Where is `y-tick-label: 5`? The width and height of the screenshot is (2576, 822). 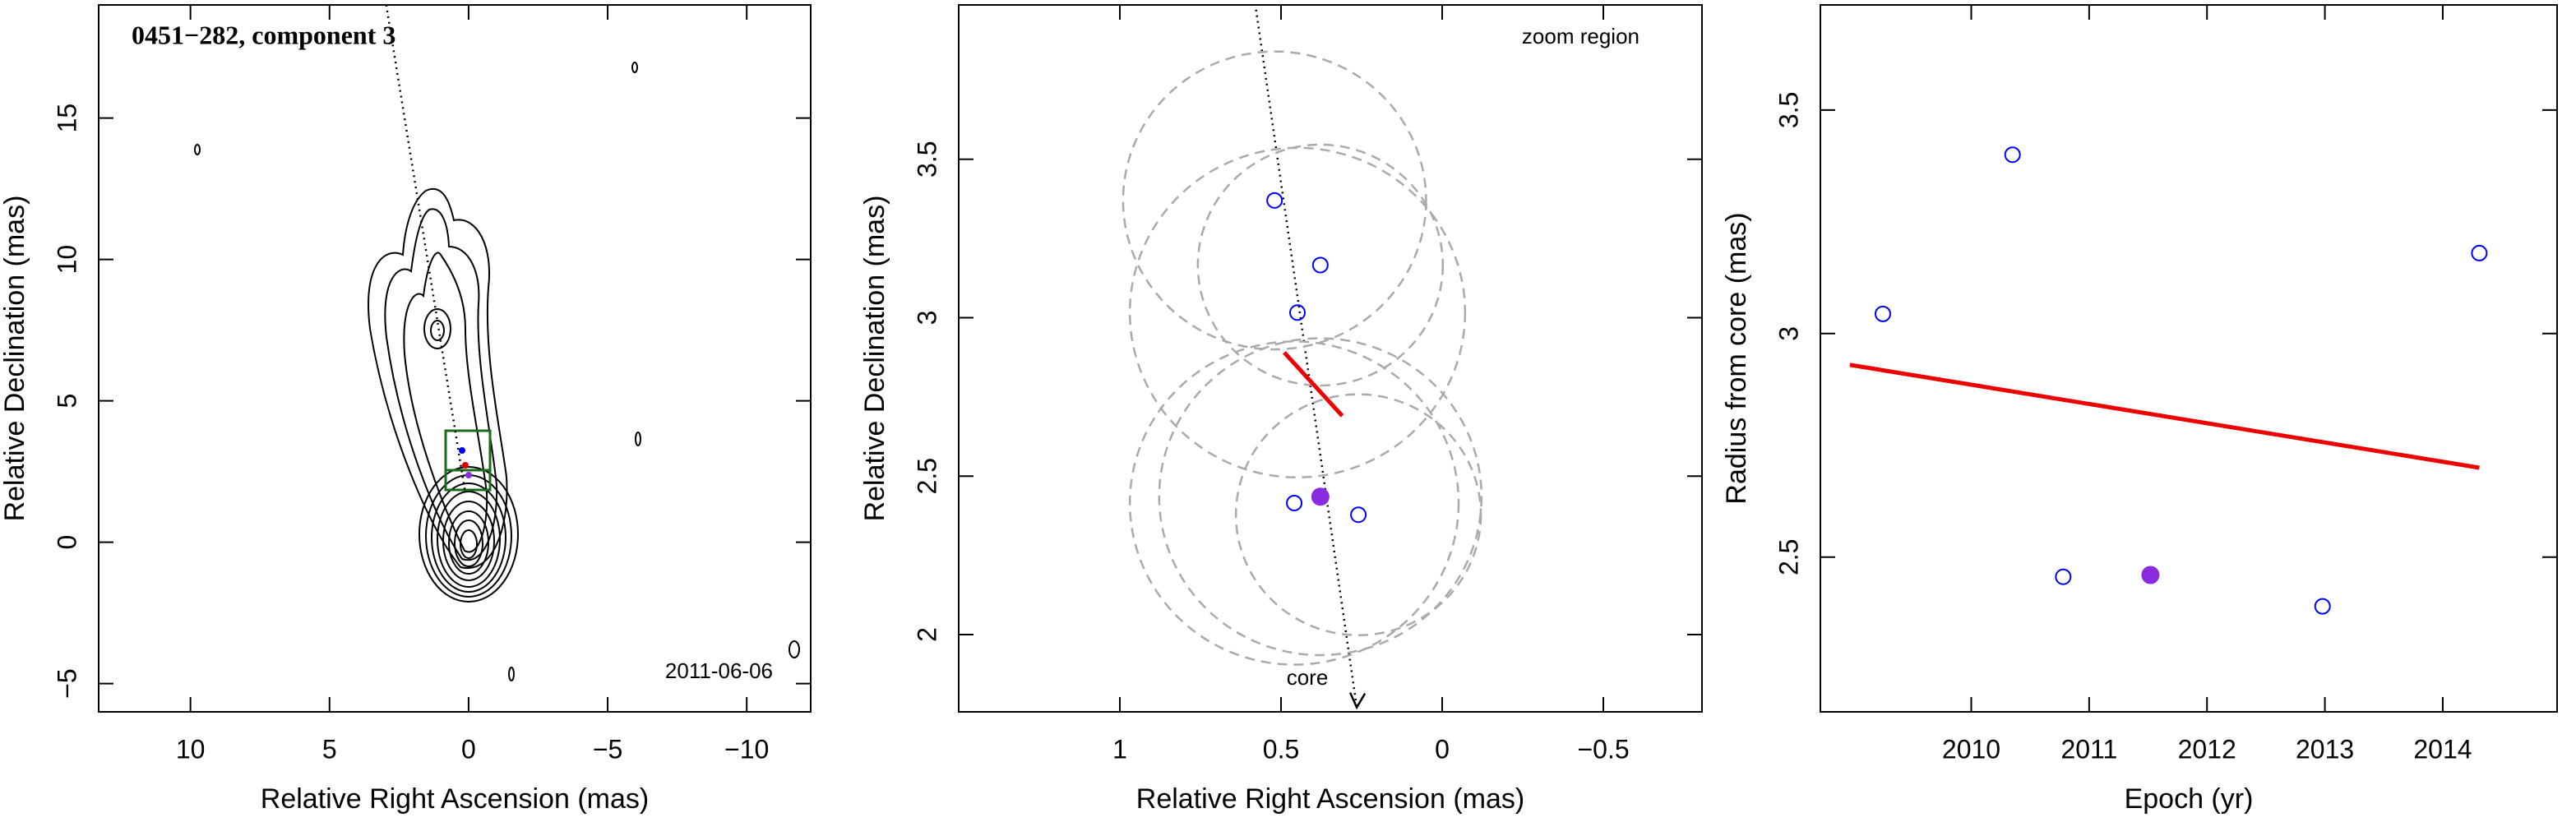
y-tick-label: 5 is located at coordinates (66, 401).